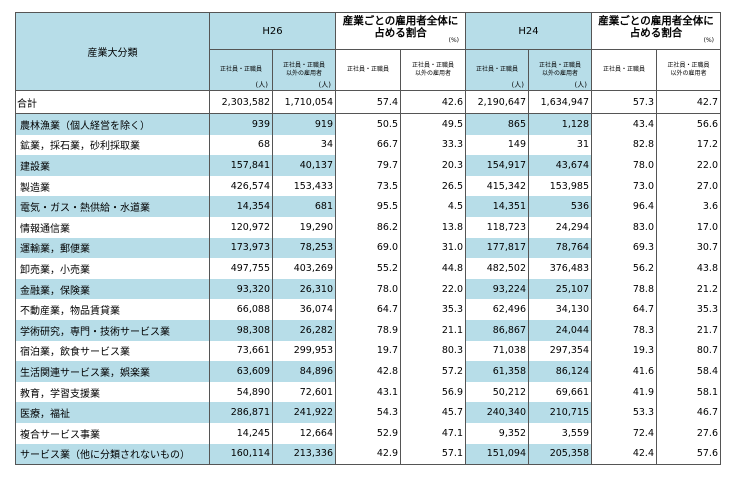 This screenshot has width=729, height=477. What do you see at coordinates (560, 454) in the screenshot?
I see `h24-nonregular-count-cell: 205,358` at bounding box center [560, 454].